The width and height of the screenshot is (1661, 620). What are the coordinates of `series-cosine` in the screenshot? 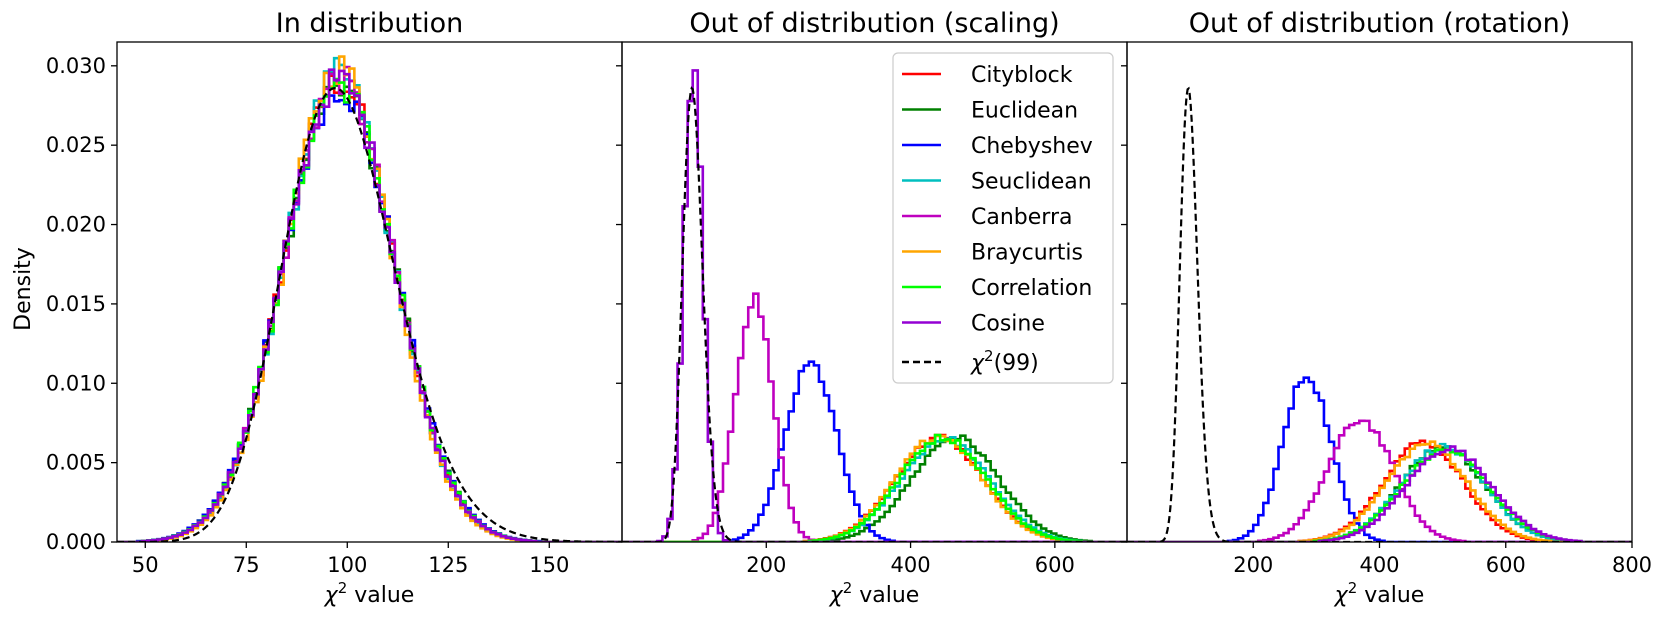 It's located at (1379, 493).